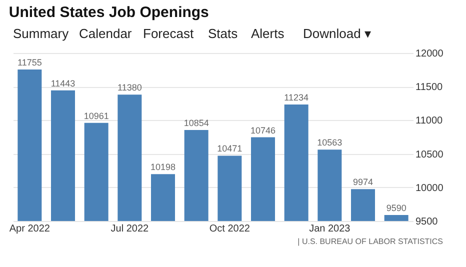 The image size is (466, 267). What do you see at coordinates (329, 143) in the screenshot?
I see `data-label: 10563` at bounding box center [329, 143].